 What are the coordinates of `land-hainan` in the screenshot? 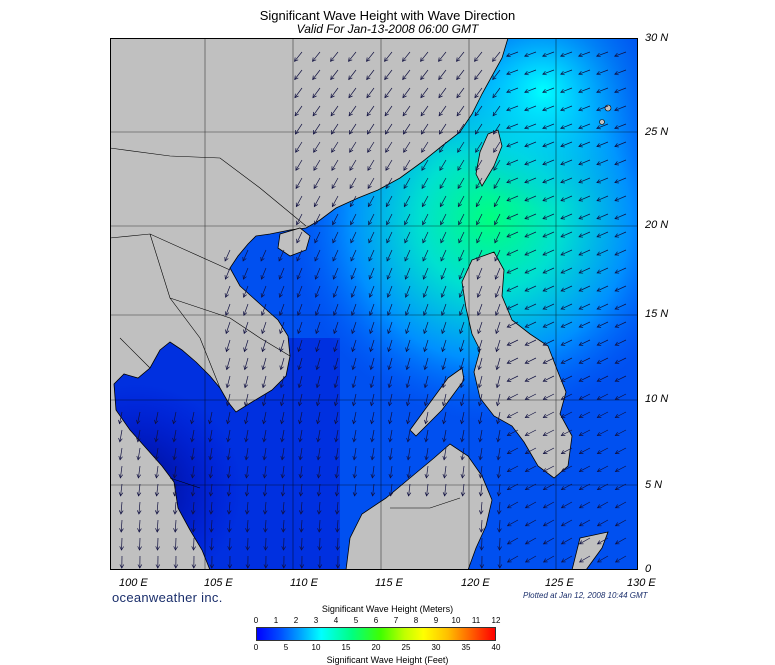 It's located at (294, 242).